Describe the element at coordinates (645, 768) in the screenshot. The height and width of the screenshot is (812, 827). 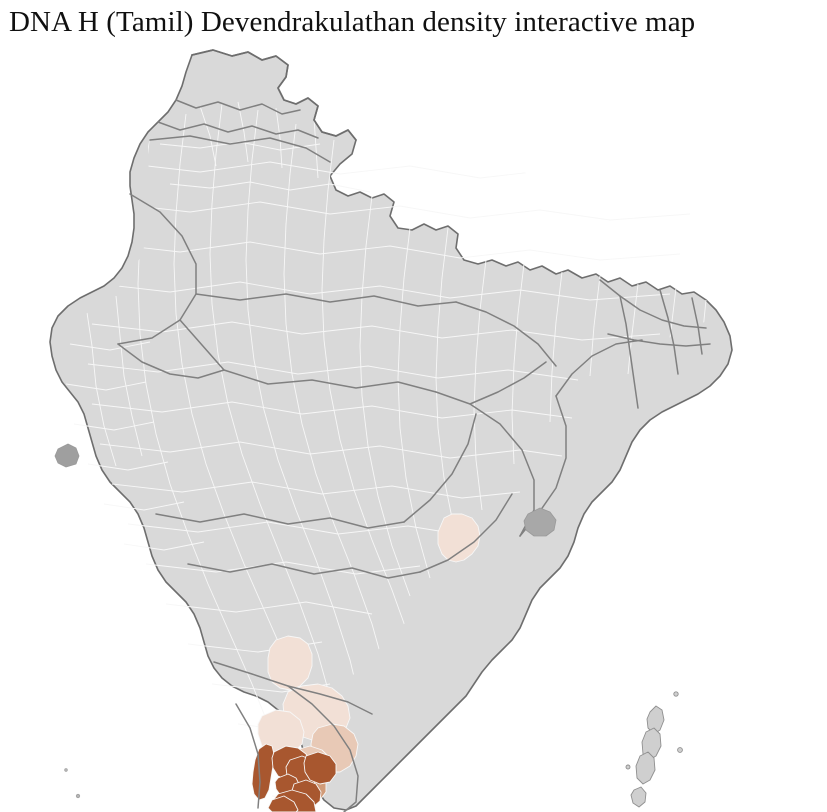
I see `island-south-andaman` at that location.